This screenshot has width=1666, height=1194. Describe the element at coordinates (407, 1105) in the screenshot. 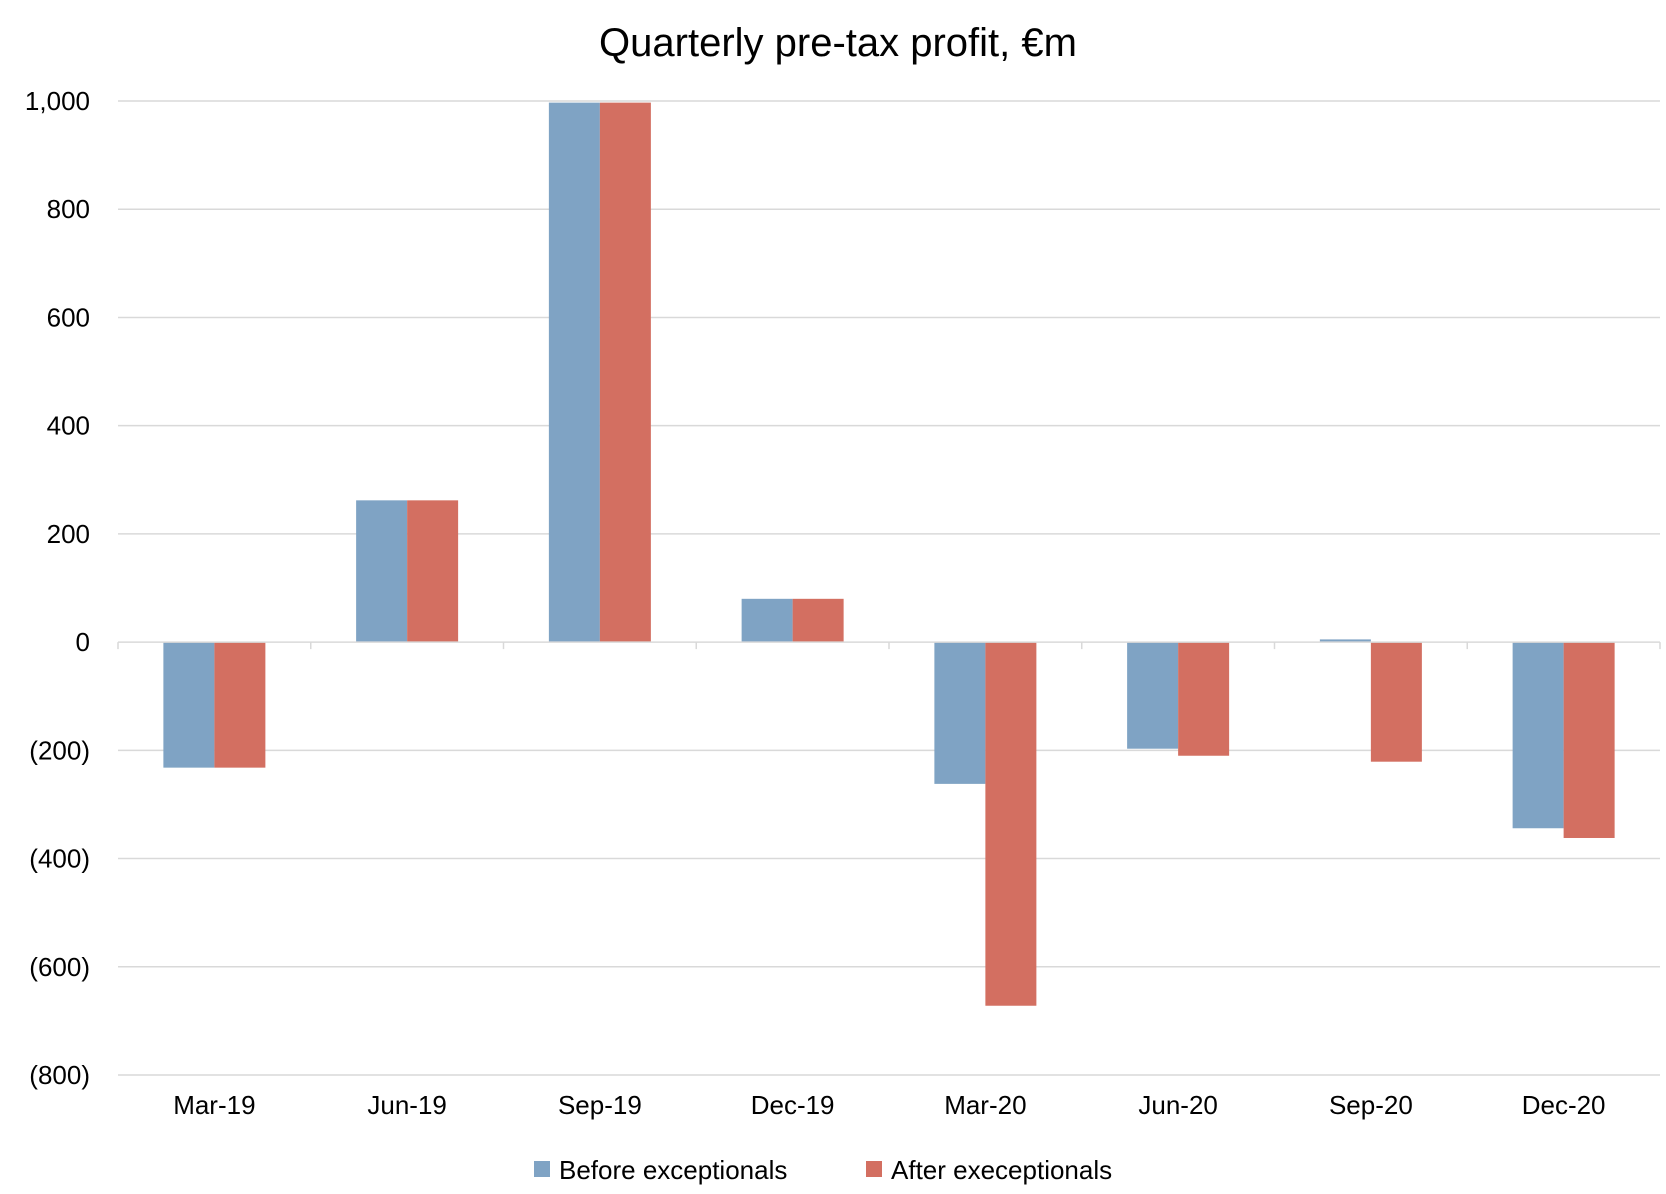

I see `x-tick-label: Jun-19` at that location.